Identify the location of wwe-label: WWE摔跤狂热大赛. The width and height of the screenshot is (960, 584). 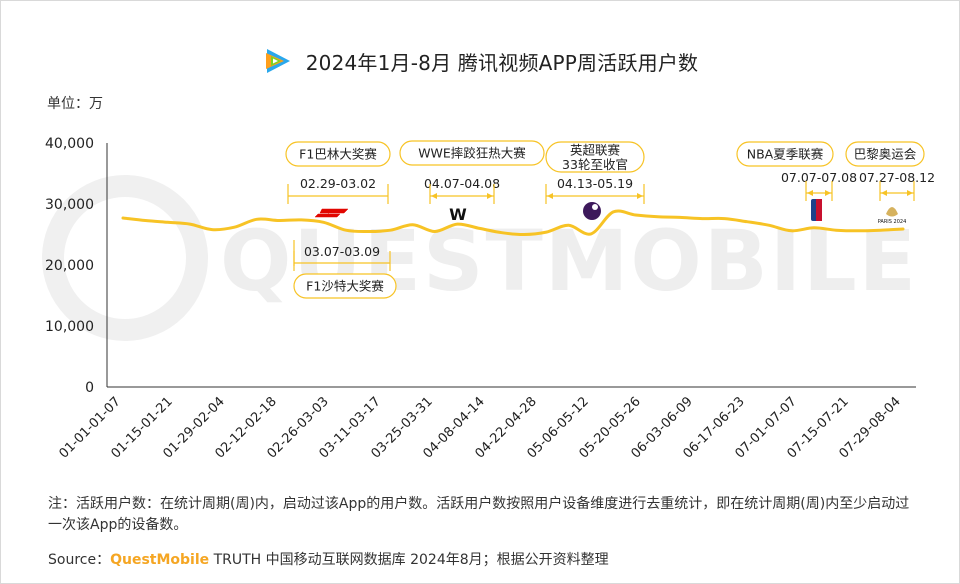
(472, 153).